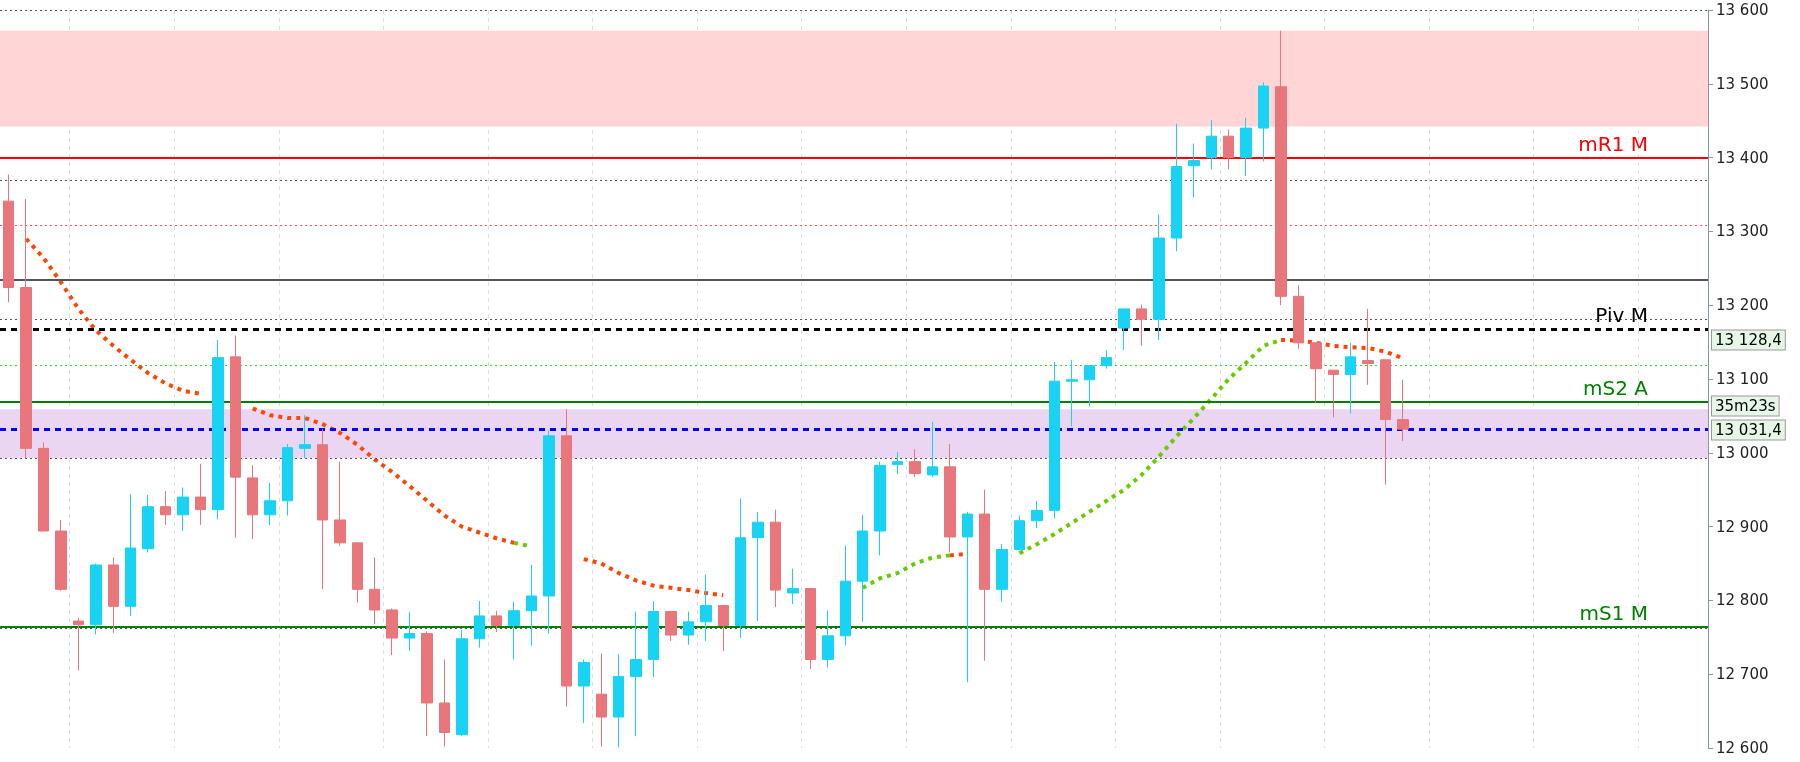 This screenshot has width=1800, height=762. I want to click on text: 13 128,4, so click(1748, 340).